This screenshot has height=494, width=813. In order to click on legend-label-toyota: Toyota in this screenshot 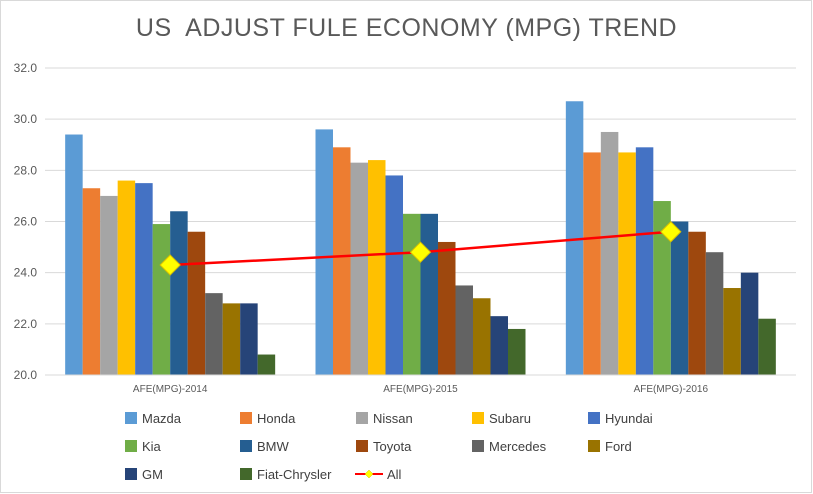, I will do `click(392, 446)`.